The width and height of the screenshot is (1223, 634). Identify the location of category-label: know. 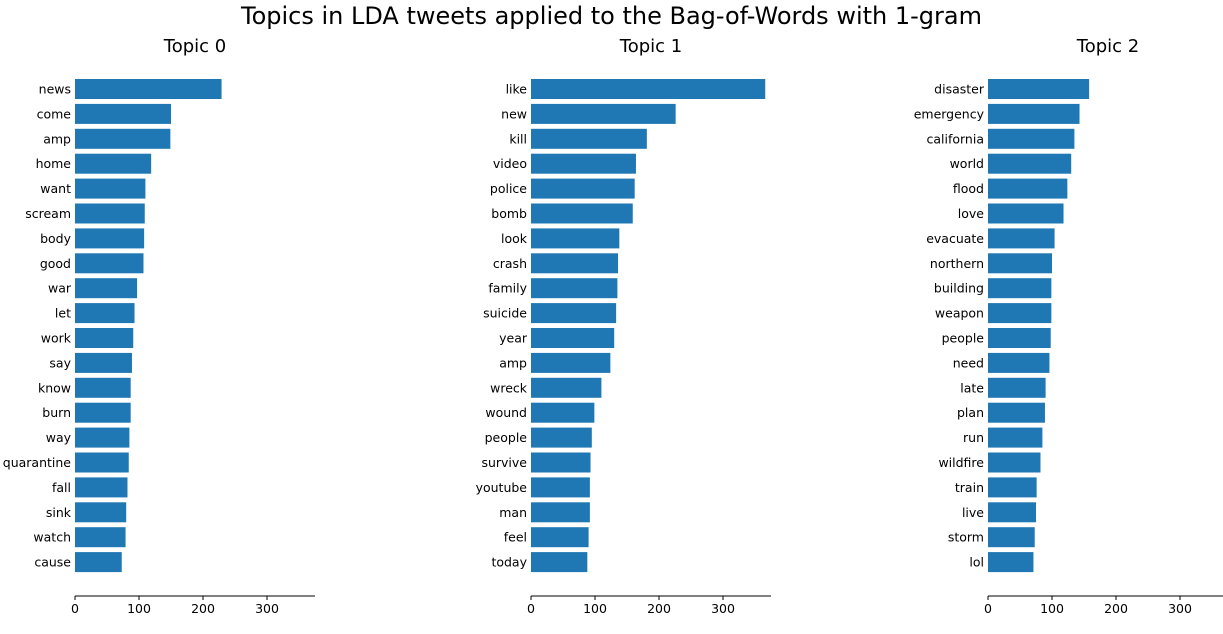
(54, 387).